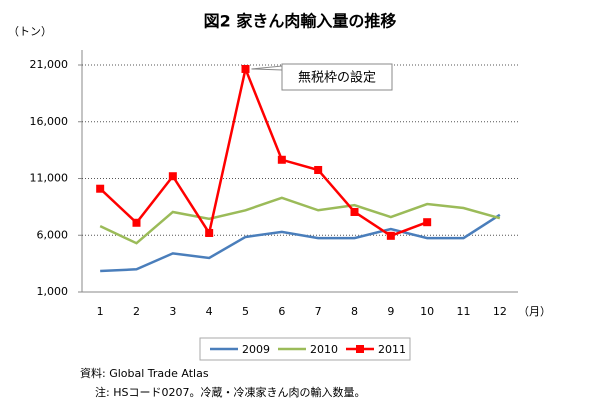 This screenshot has height=412, width=592. I want to click on y-tick-label: 16,000, so click(49, 121).